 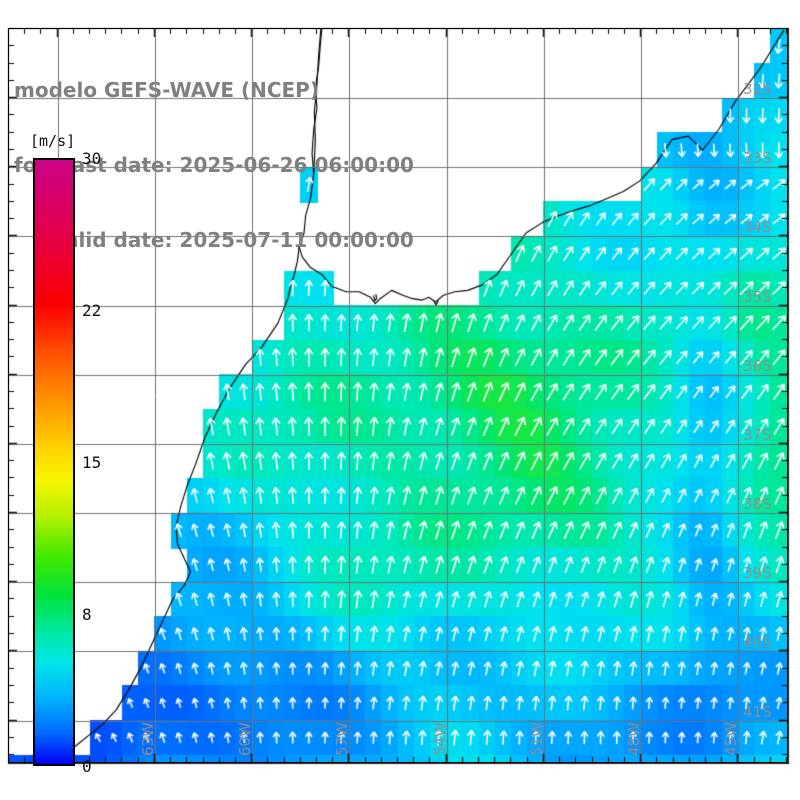 What do you see at coordinates (536, 739) in the screenshot?
I see `lon-label: 51W` at bounding box center [536, 739].